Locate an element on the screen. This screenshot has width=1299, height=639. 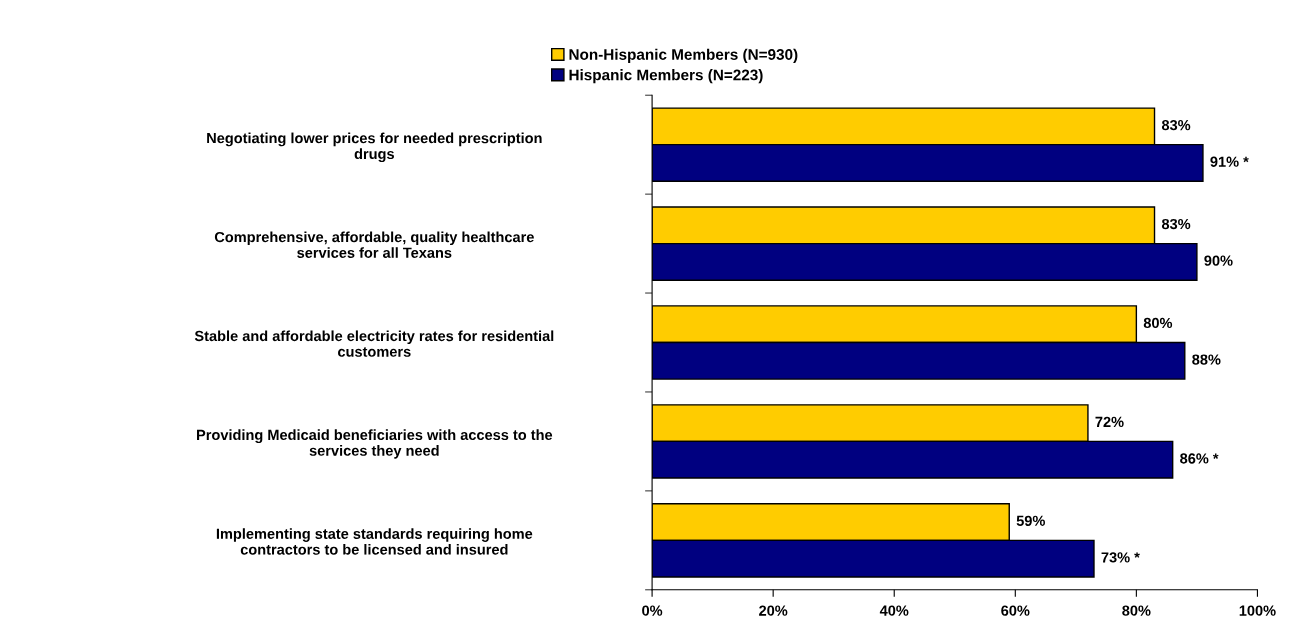
x-tick-label: 20% is located at coordinates (773, 610).